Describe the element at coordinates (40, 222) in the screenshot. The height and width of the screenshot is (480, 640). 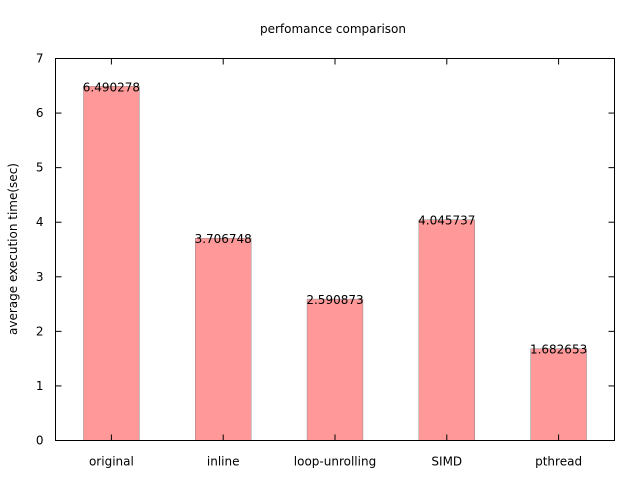
I see `y-tick-label-4: 4` at that location.